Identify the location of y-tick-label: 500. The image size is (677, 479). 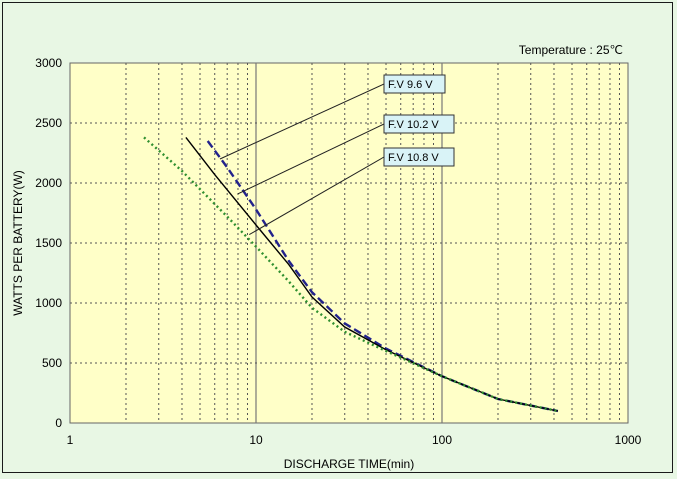
(52, 363).